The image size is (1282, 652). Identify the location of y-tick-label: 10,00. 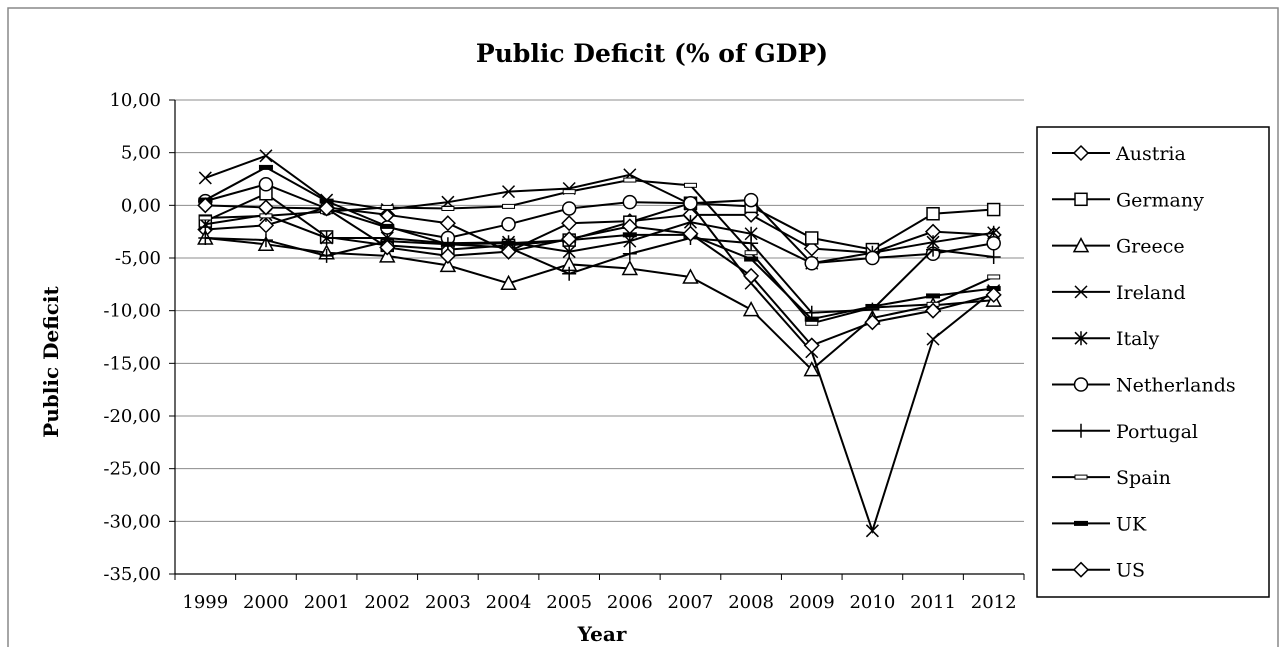
(135, 100).